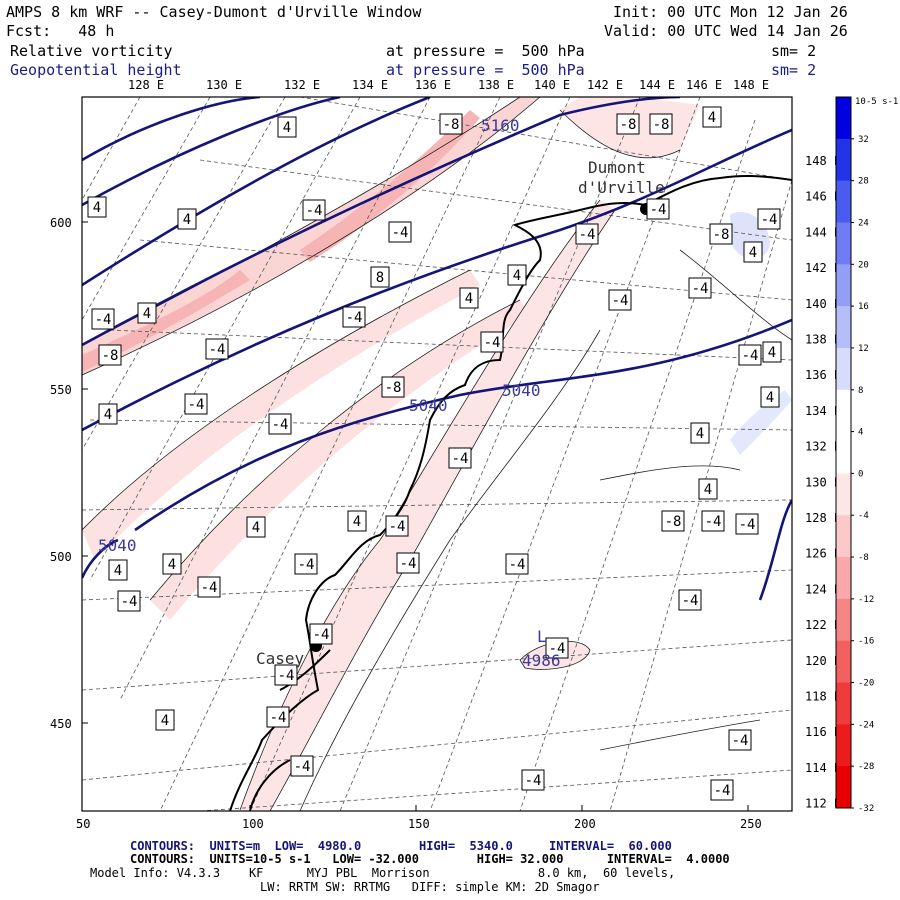  Describe the element at coordinates (823, 768) in the screenshot. I see `right-grid-label: 114 E` at that location.